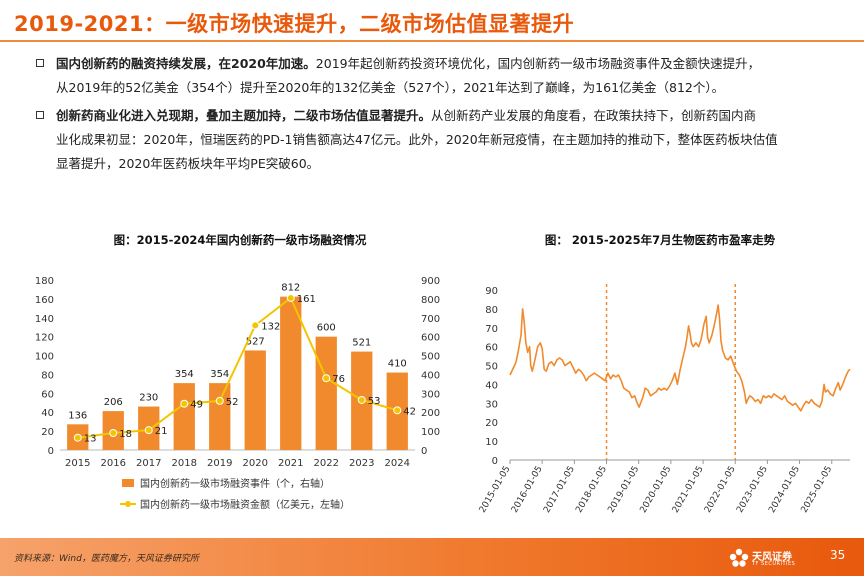 This screenshot has height=576, width=864. I want to click on y-axis-tick-label: 20, so click(491, 423).